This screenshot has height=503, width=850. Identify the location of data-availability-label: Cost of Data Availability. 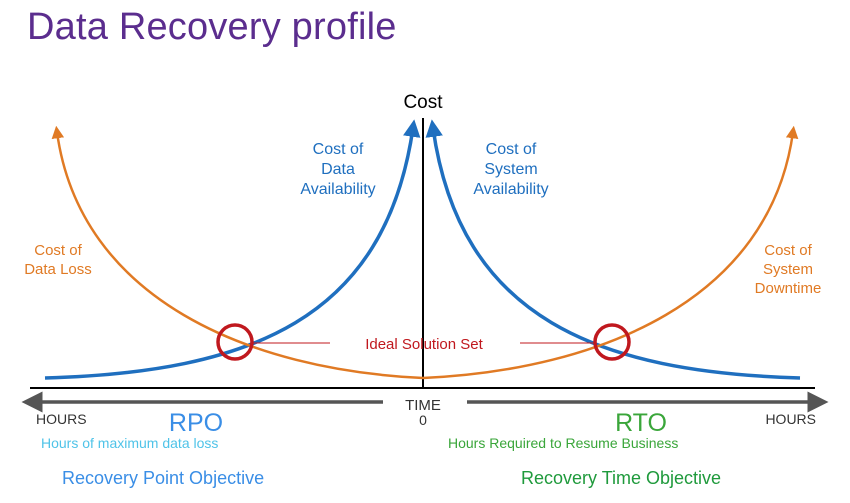
(337, 169).